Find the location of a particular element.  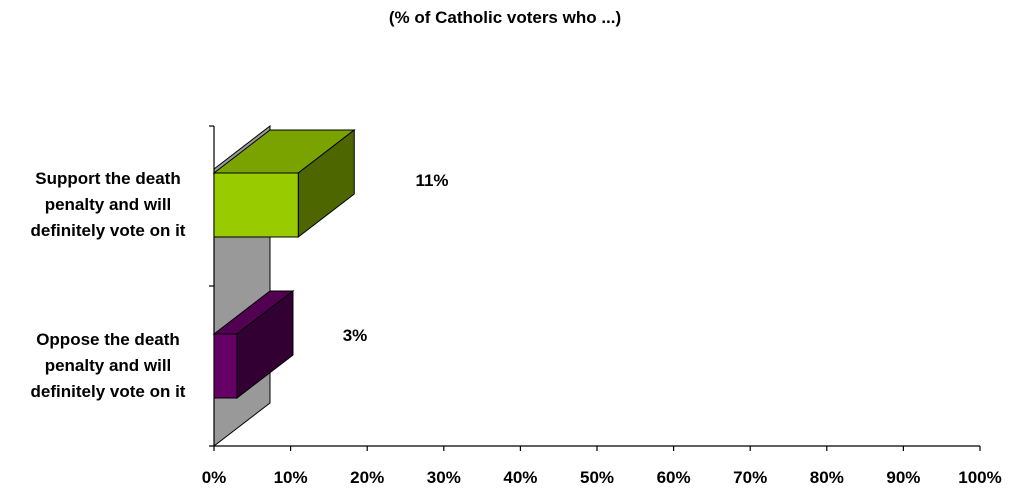

chart-title: (% of Catholic voters who ...) is located at coordinates (505, 17).